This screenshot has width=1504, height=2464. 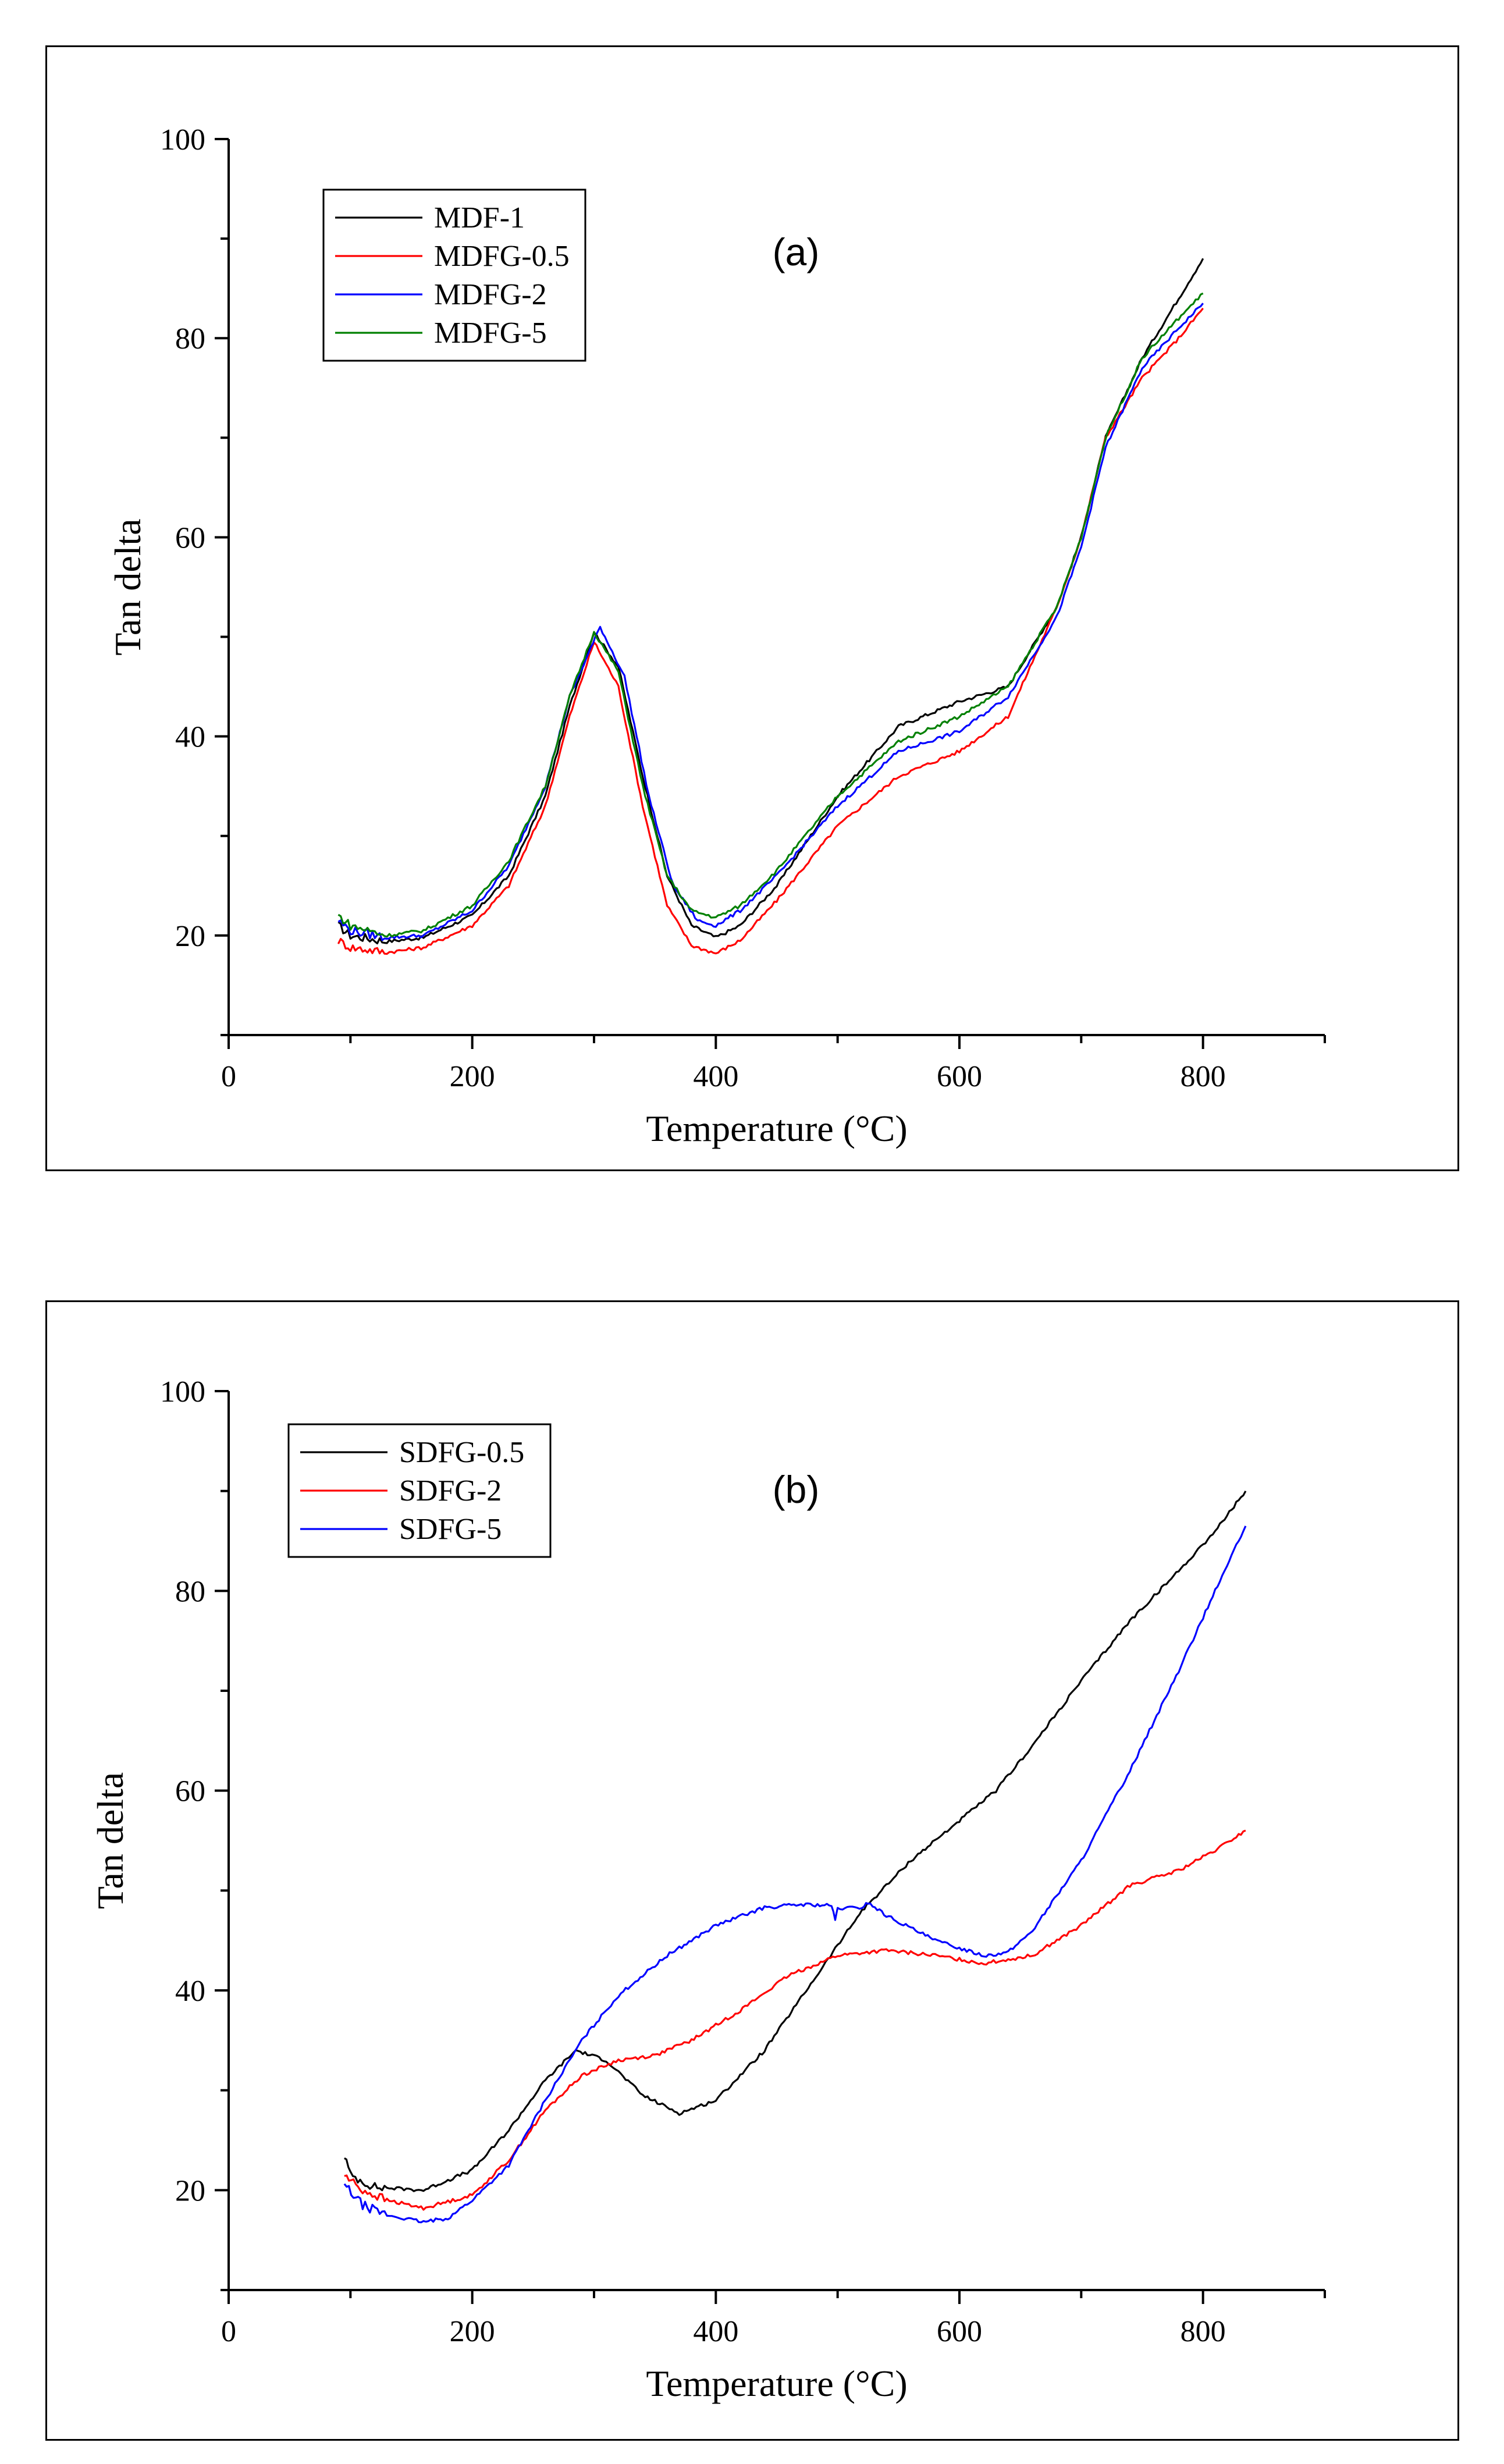 What do you see at coordinates (796, 251) in the screenshot?
I see `panel-label: (a)` at bounding box center [796, 251].